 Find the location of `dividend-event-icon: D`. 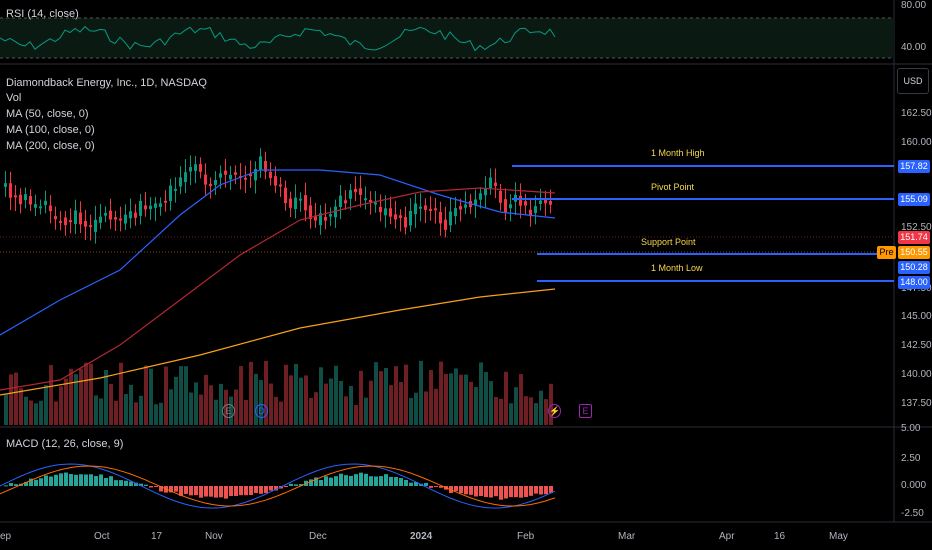

dividend-event-icon: D is located at coordinates (261, 411).